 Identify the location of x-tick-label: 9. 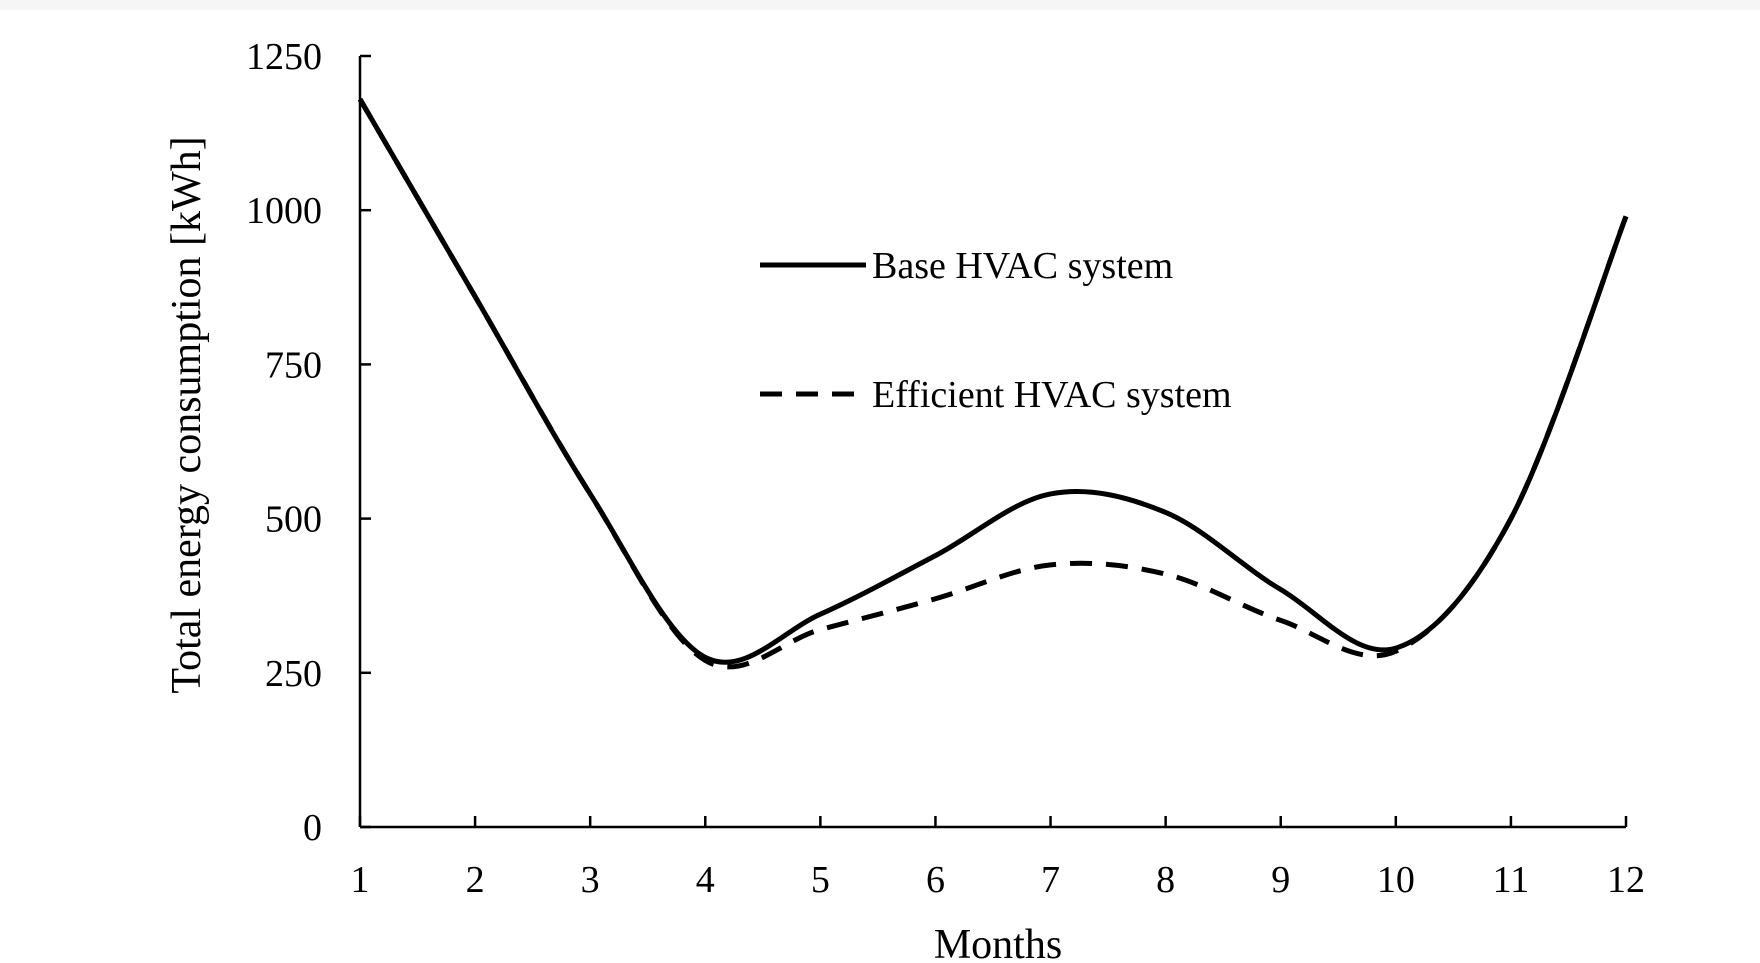
(1280, 880).